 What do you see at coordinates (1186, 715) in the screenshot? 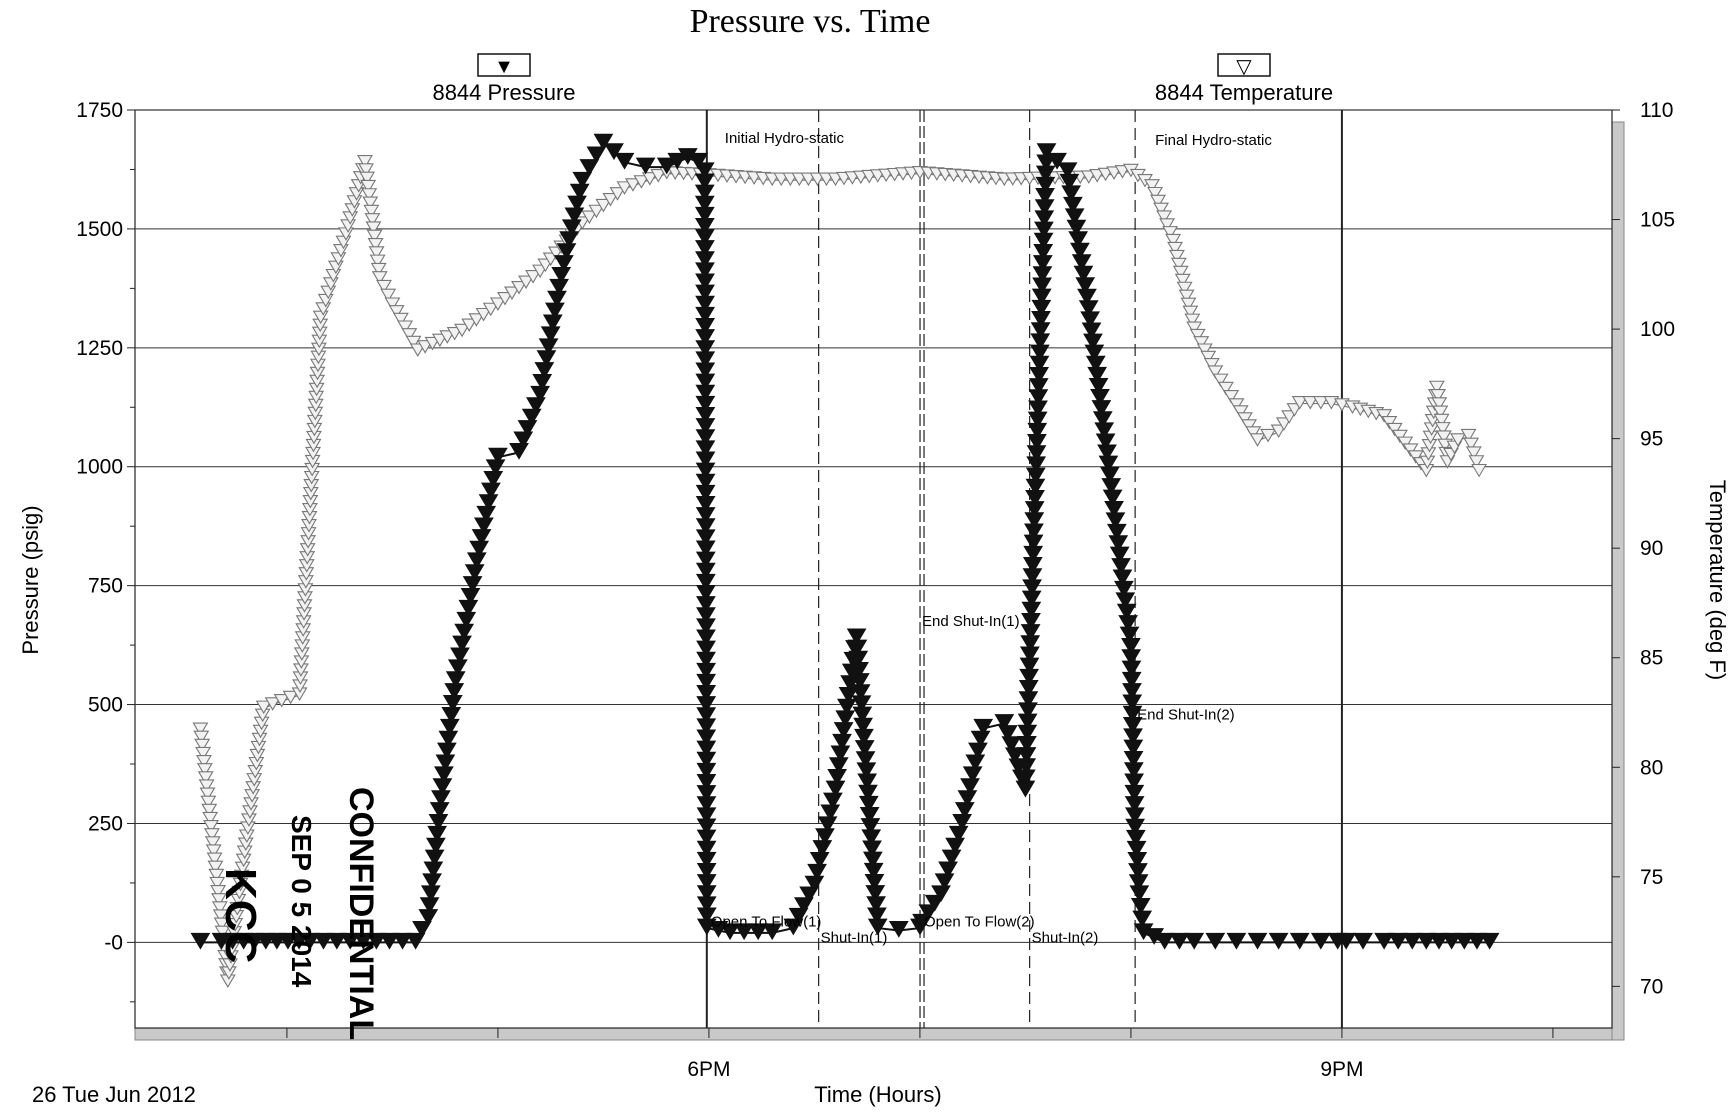
I see `annotation-label: End Shut-In(2)` at bounding box center [1186, 715].